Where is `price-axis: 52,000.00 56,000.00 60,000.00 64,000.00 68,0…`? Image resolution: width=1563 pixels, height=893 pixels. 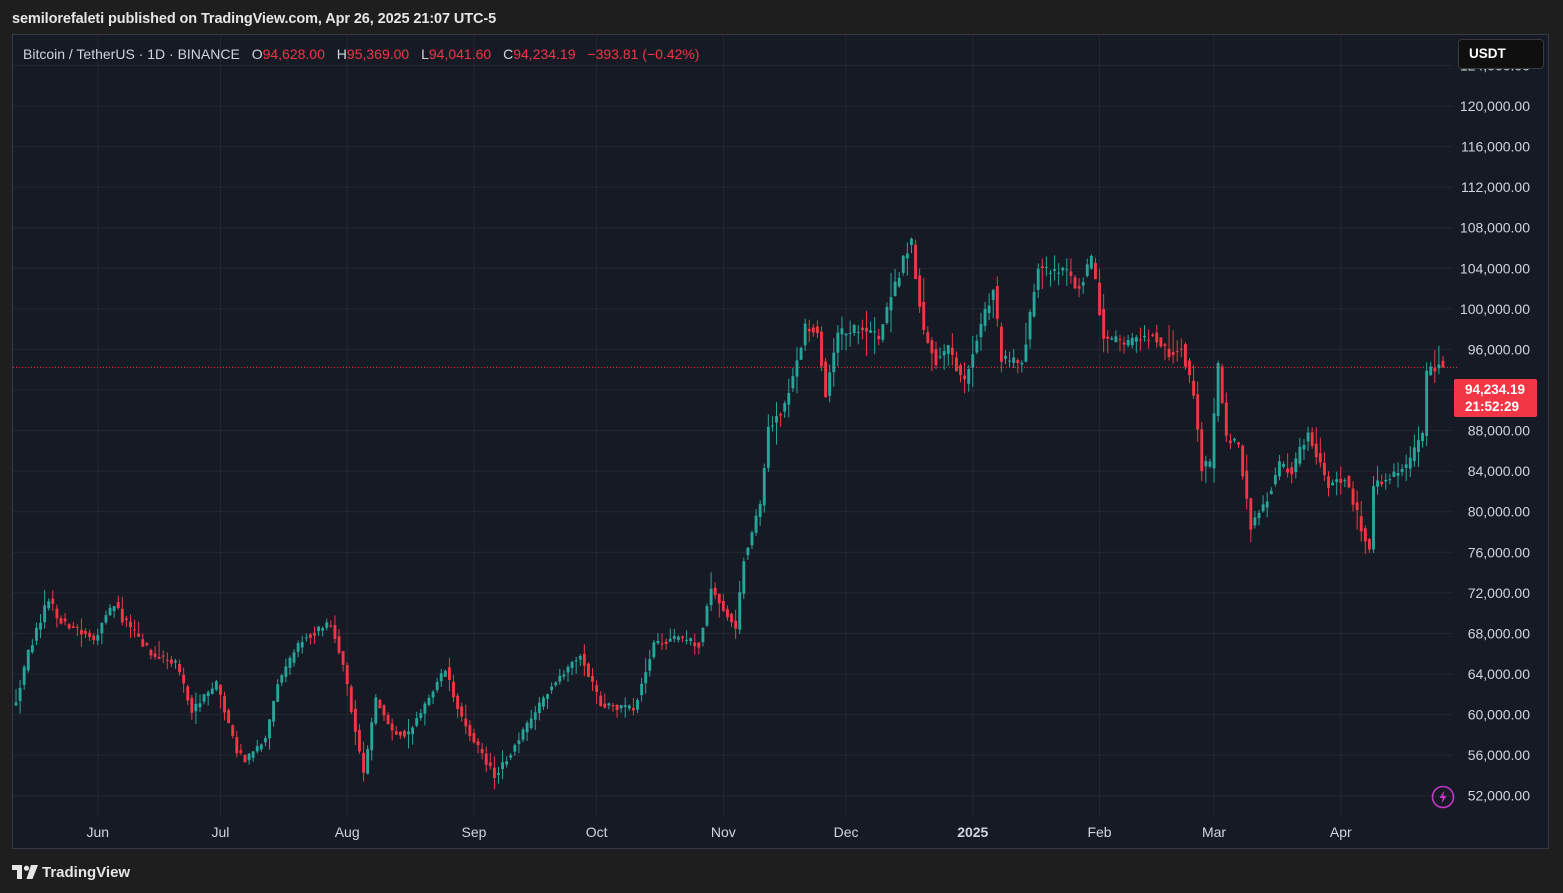
price-axis: 52,000.00 56,000.00 60,000.00 64,000.00 68,0… is located at coordinates (1495, 430).